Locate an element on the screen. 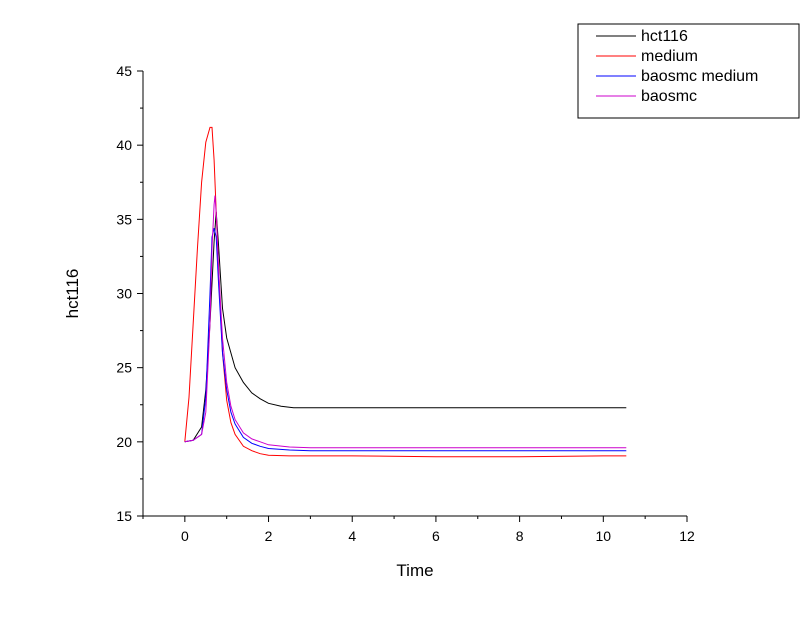 Image resolution: width=800 pixels, height=619 pixels. x-tick-label: 8 is located at coordinates (520, 536).